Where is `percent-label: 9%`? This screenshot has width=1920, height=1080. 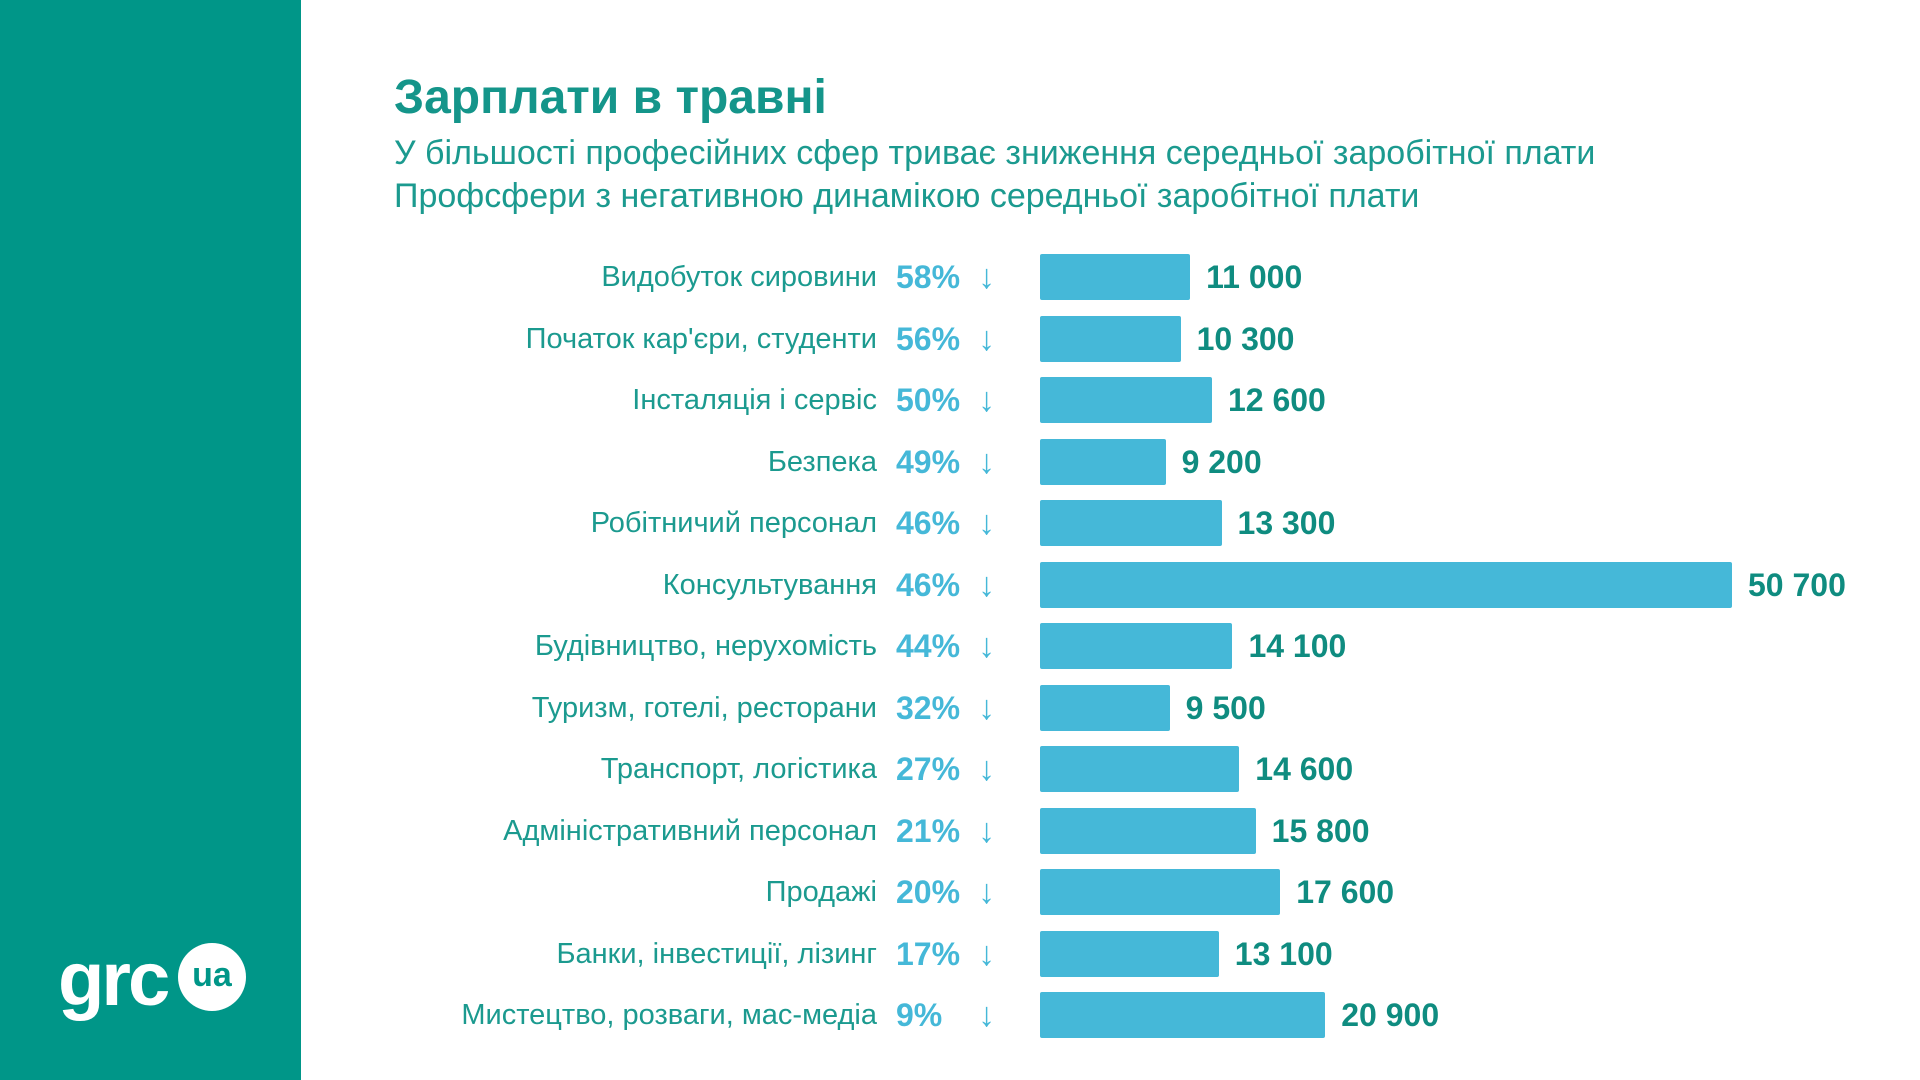
percent-label: 9% is located at coordinates (919, 1015).